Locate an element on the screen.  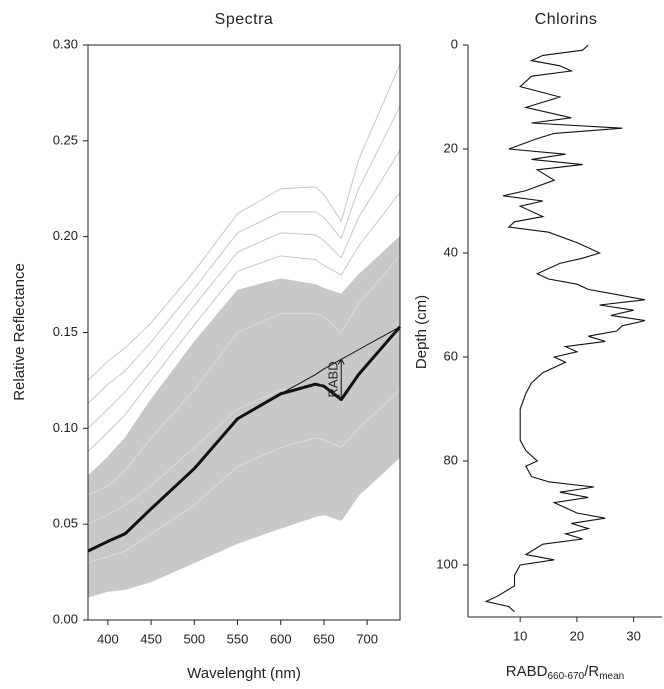
y-tick-label: 20 is located at coordinates (451, 147).